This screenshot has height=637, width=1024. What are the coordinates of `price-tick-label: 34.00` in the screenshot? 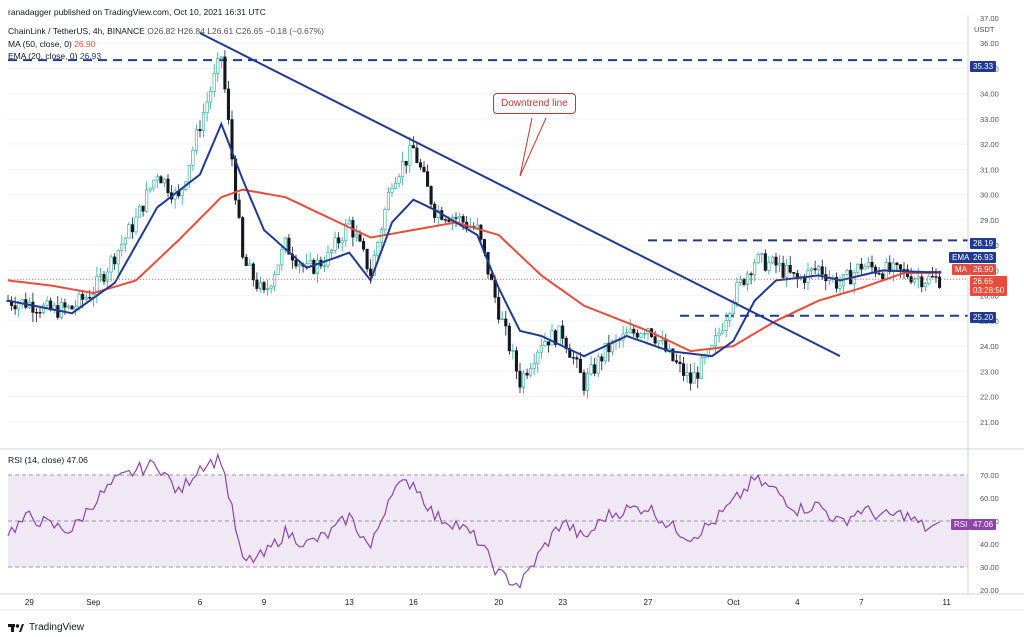 It's located at (989, 94).